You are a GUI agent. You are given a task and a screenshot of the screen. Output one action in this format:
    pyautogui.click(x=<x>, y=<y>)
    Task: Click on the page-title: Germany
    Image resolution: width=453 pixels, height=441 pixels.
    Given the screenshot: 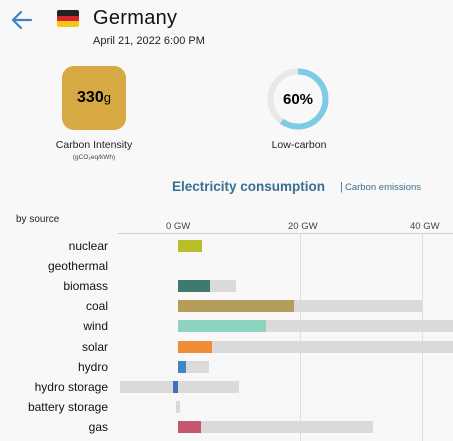 What is the action you would take?
    pyautogui.click(x=135, y=18)
    